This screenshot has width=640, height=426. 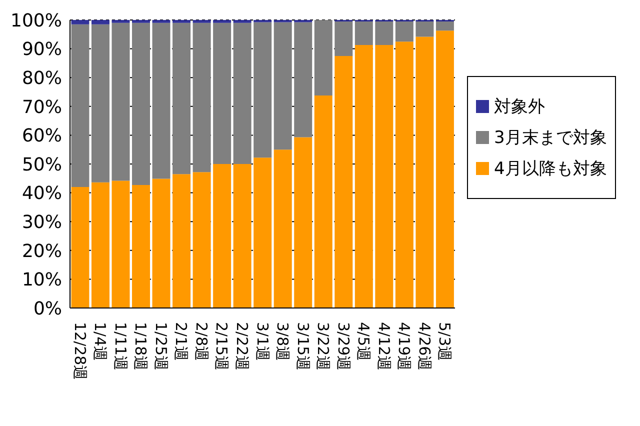 What do you see at coordinates (201, 342) in the screenshot?
I see `x-tick-label: 2/8週` at bounding box center [201, 342].